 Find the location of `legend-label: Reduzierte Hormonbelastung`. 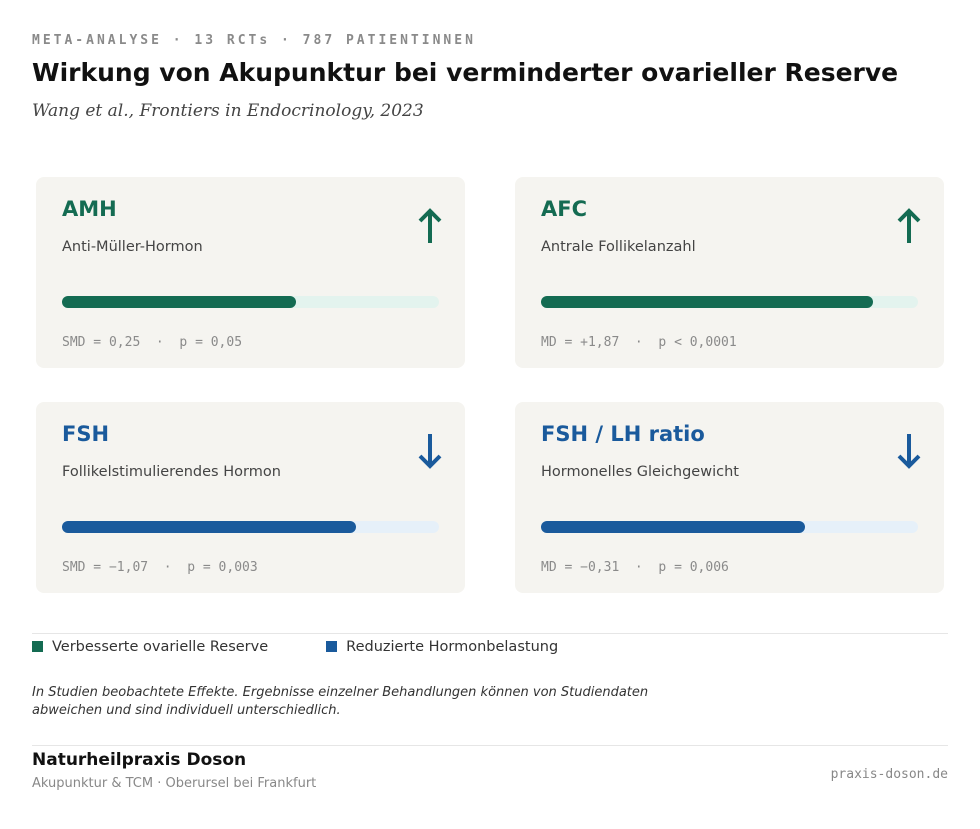

legend-label: Reduzierte Hormonbelastung is located at coordinates (452, 647).